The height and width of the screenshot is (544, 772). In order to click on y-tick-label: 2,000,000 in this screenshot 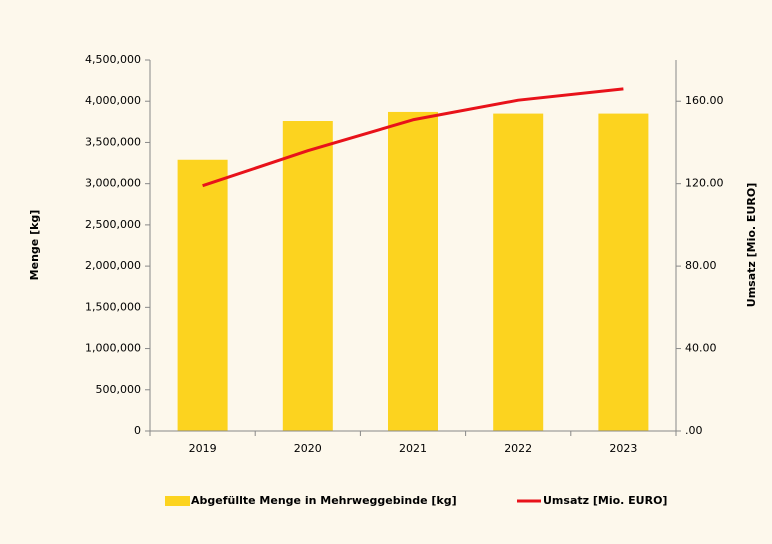, I will do `click(113, 265)`.